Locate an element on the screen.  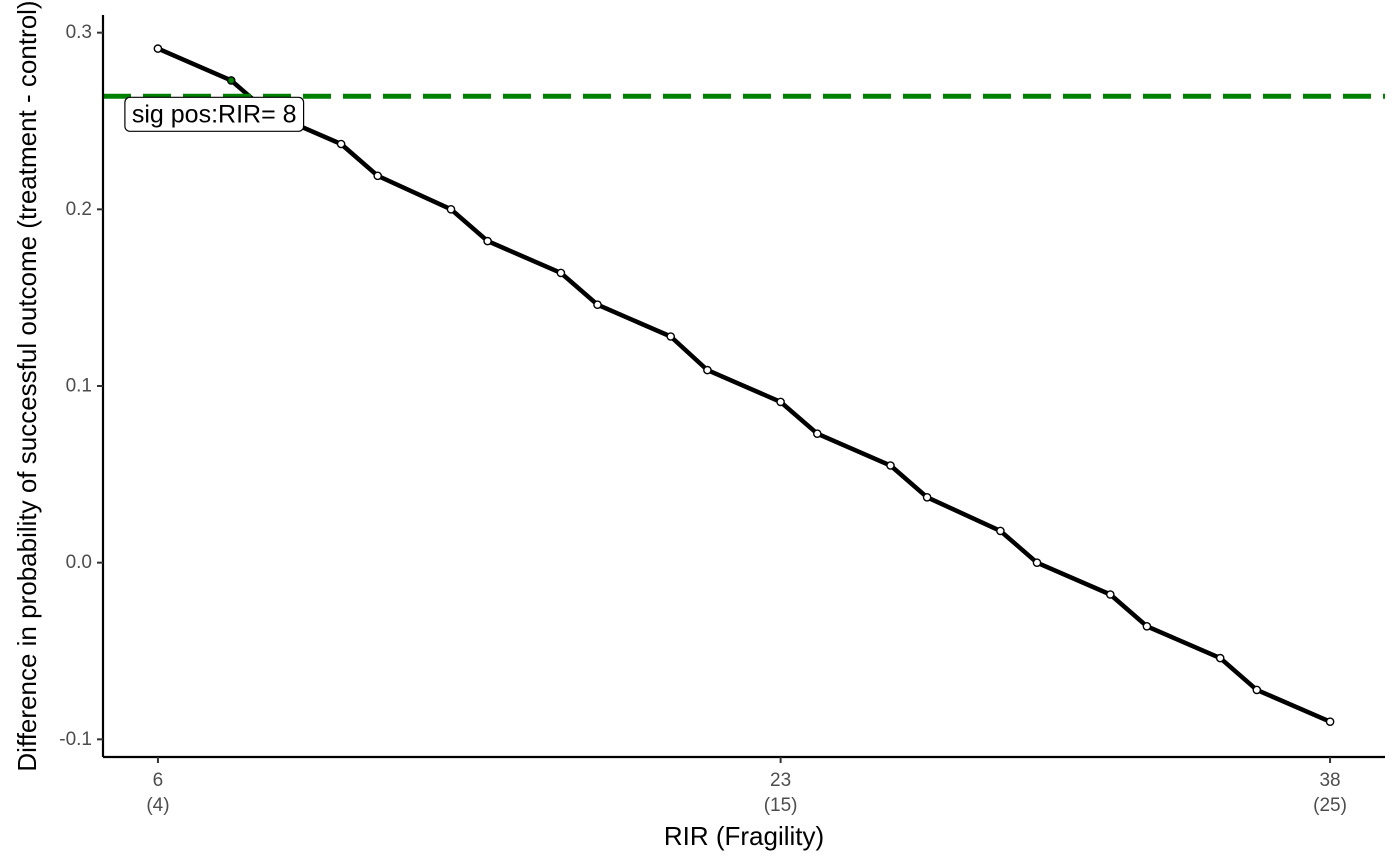
annotation-box is located at coordinates (214, 114).